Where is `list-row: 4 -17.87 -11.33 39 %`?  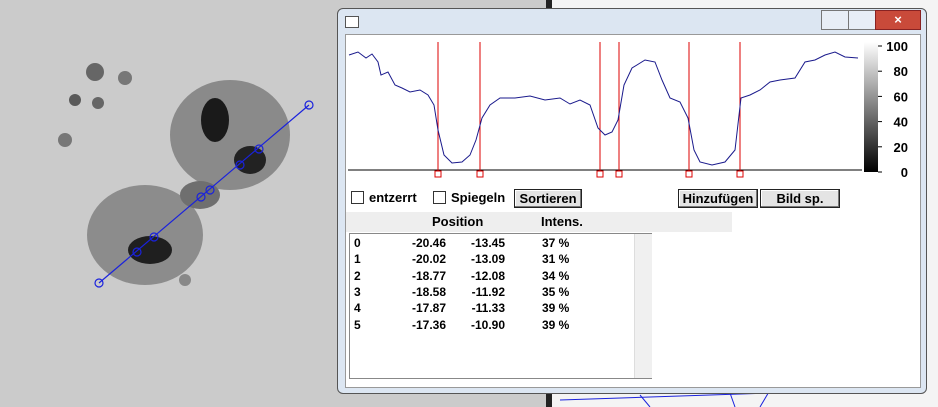
list-row: 4 -17.87 -11.33 39 % is located at coordinates (492, 309).